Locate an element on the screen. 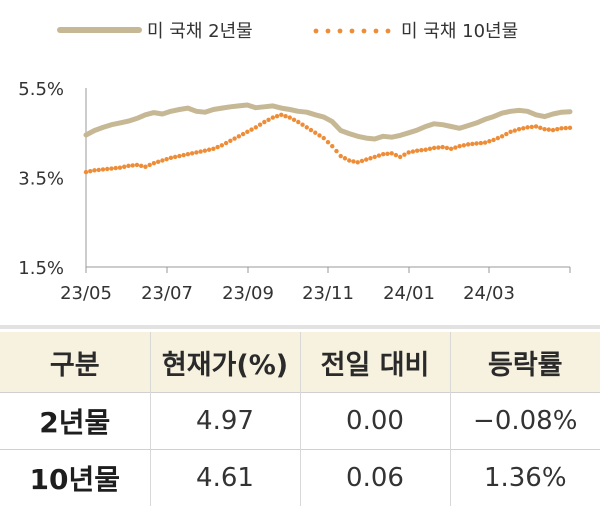  x-tick-label: 23/11 is located at coordinates (328, 293).